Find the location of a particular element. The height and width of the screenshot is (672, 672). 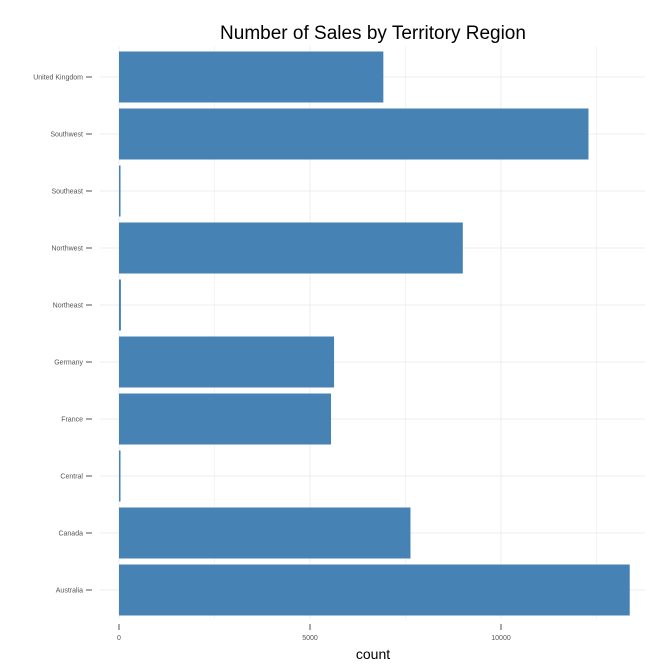

y-tick-label: Germany is located at coordinates (68, 363).